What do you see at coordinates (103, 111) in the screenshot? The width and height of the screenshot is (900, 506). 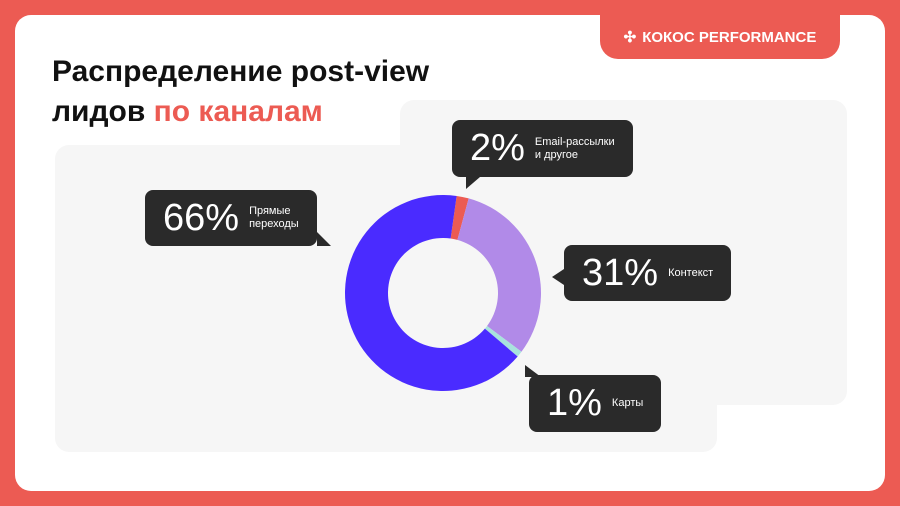 I see `title-line: лидов` at bounding box center [103, 111].